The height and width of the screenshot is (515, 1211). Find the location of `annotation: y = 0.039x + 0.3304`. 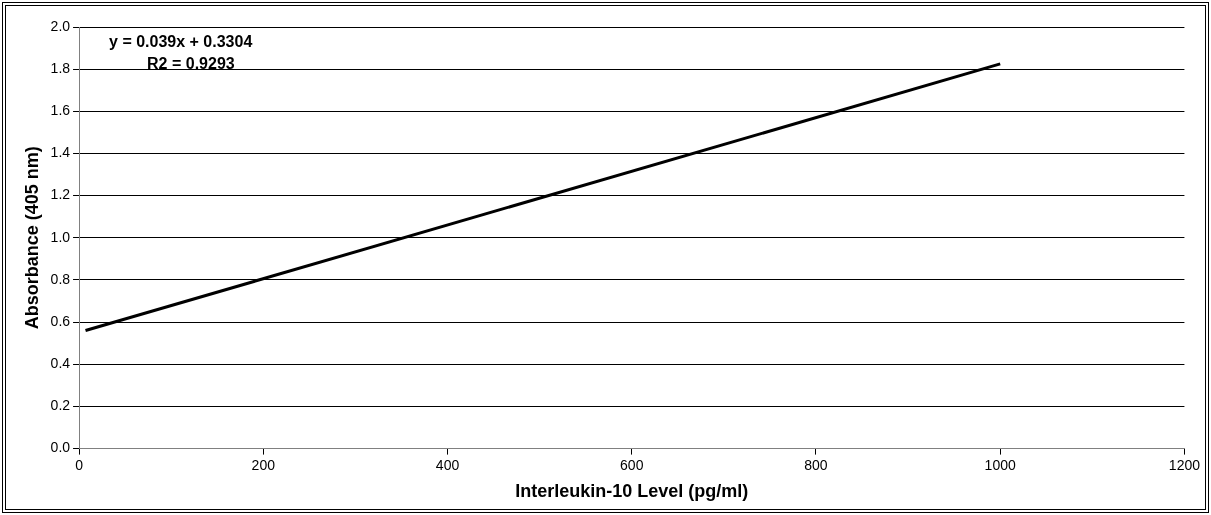

annotation: y = 0.039x + 0.3304 is located at coordinates (181, 42).